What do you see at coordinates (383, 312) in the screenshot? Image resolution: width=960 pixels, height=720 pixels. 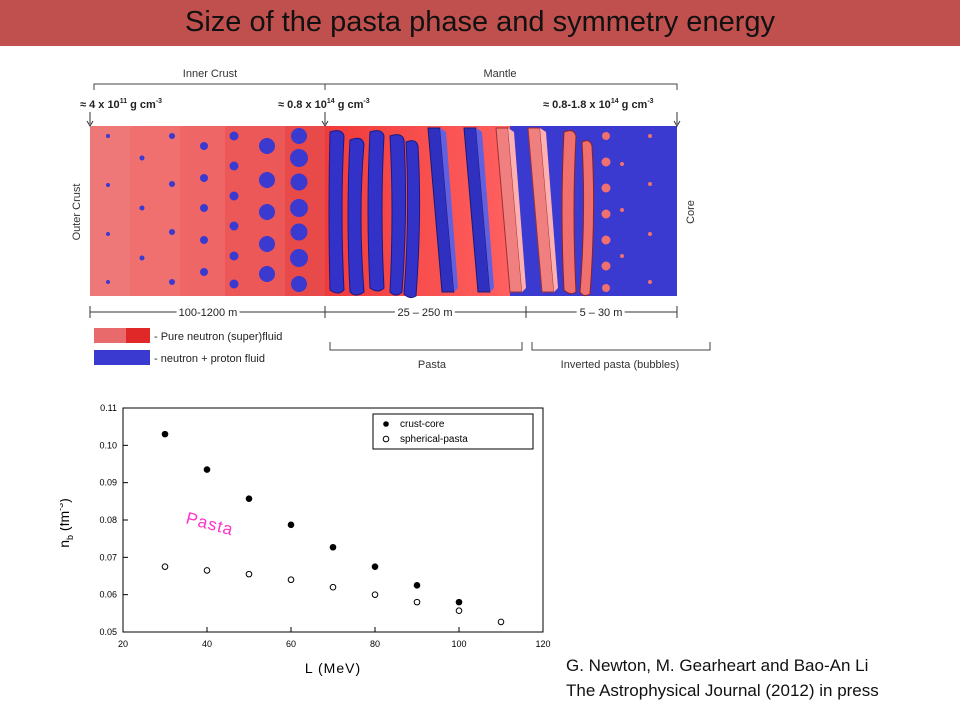 I see `size-dimension-lines` at bounding box center [383, 312].